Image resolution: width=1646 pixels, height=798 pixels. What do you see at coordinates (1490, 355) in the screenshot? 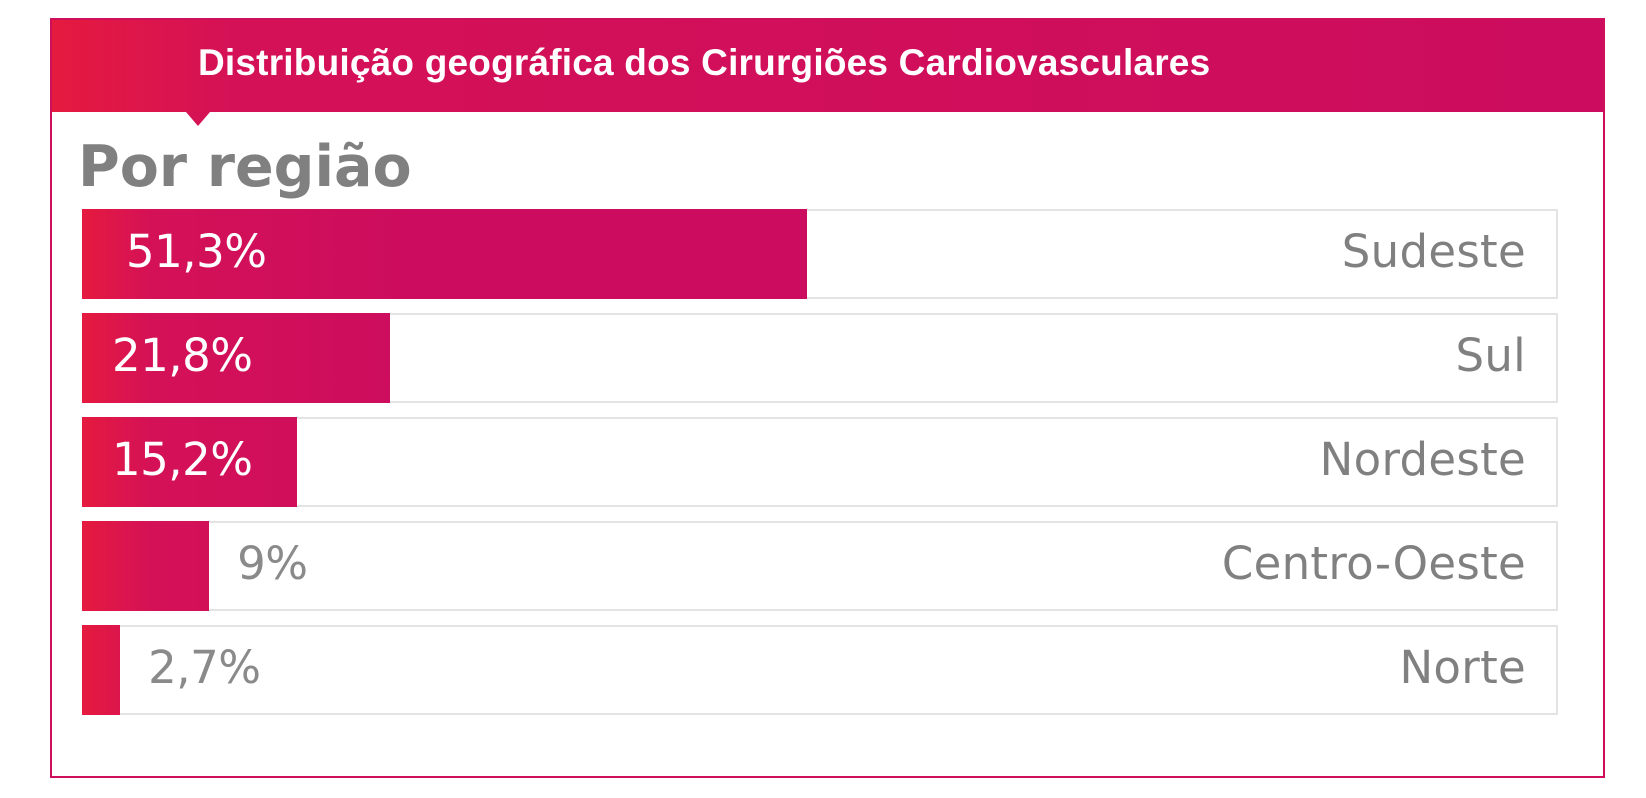
I see `category-label: Sul` at bounding box center [1490, 355].